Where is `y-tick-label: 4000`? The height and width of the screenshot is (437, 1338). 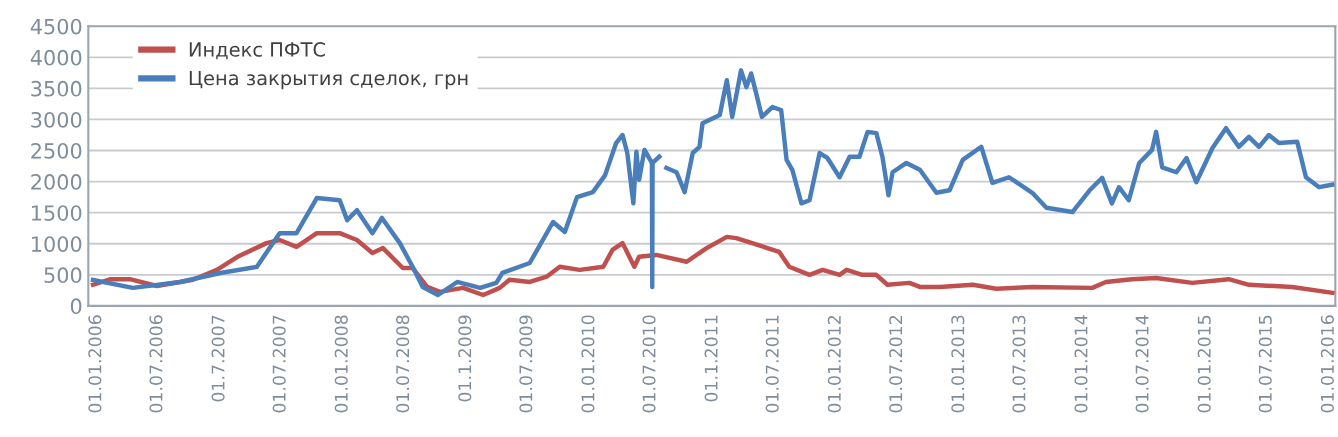
y-tick-label: 4000 is located at coordinates (56, 57).